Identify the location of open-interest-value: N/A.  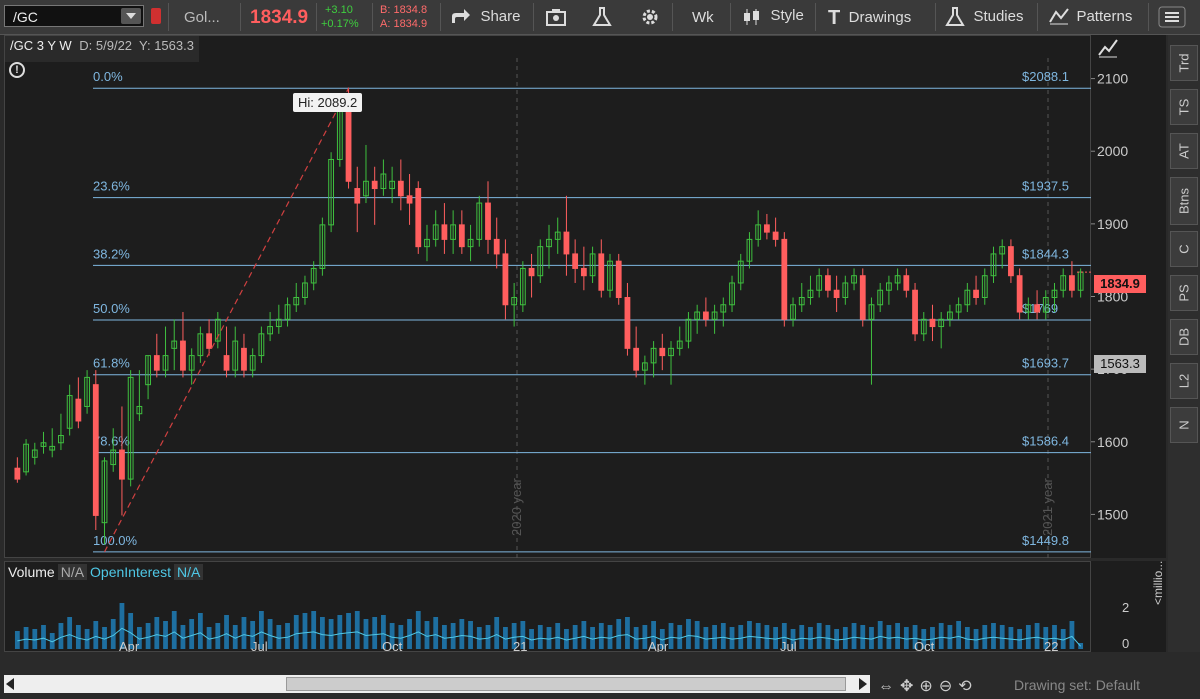
(188, 572).